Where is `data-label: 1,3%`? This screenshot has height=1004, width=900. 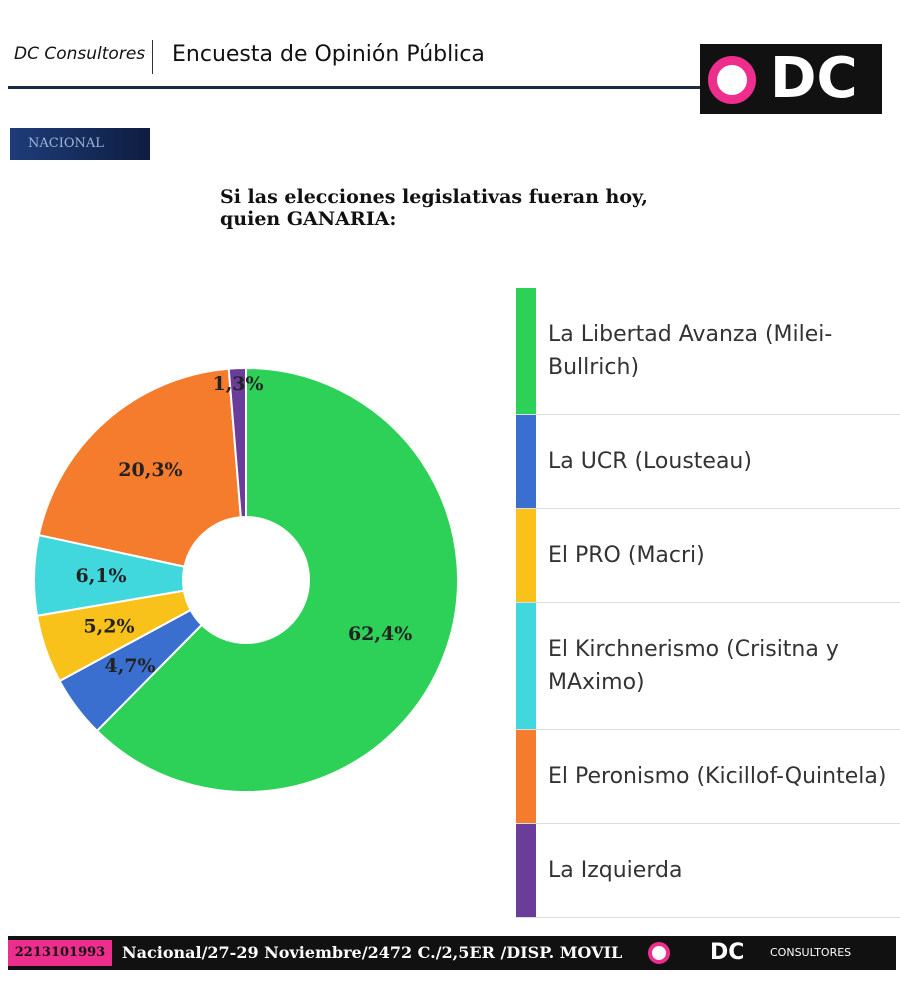 data-label: 1,3% is located at coordinates (237, 384).